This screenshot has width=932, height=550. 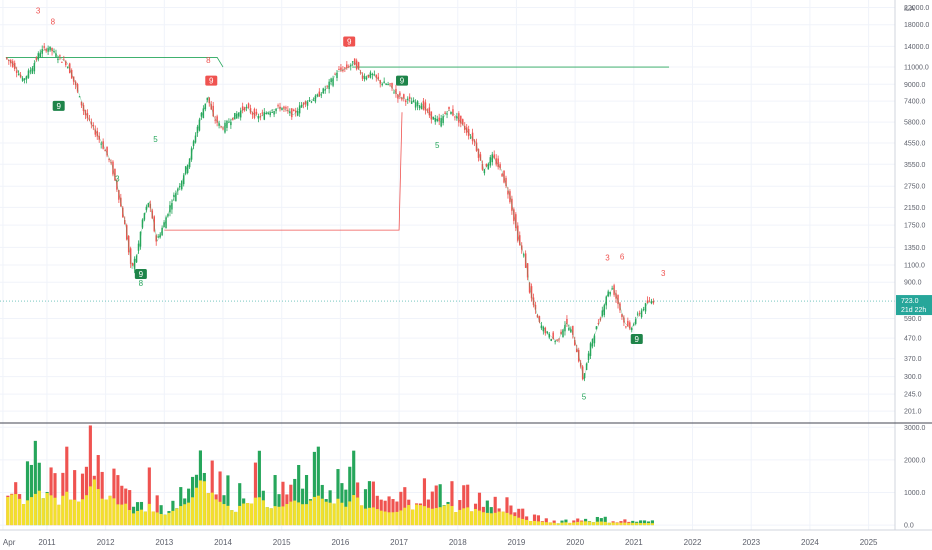 I want to click on volume-axis: 3000.0 2000.0 1000.0 0.0, so click(x=915, y=477).